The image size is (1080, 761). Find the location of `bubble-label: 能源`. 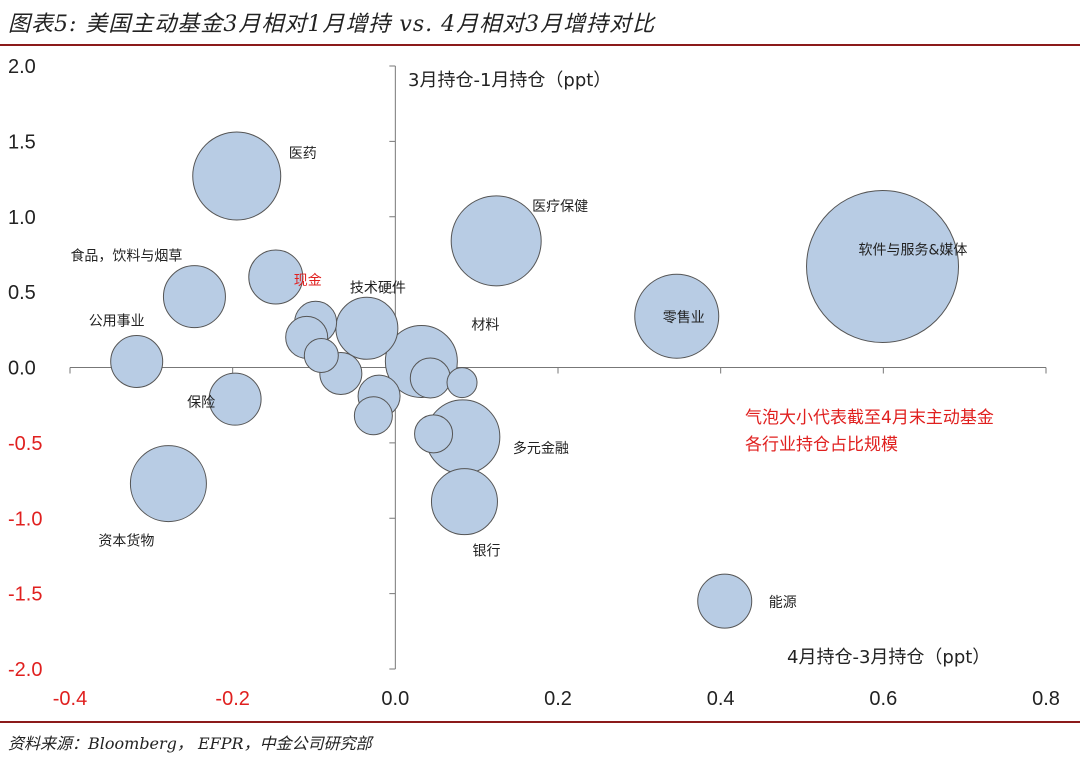

bubble-label: 能源 is located at coordinates (783, 603).